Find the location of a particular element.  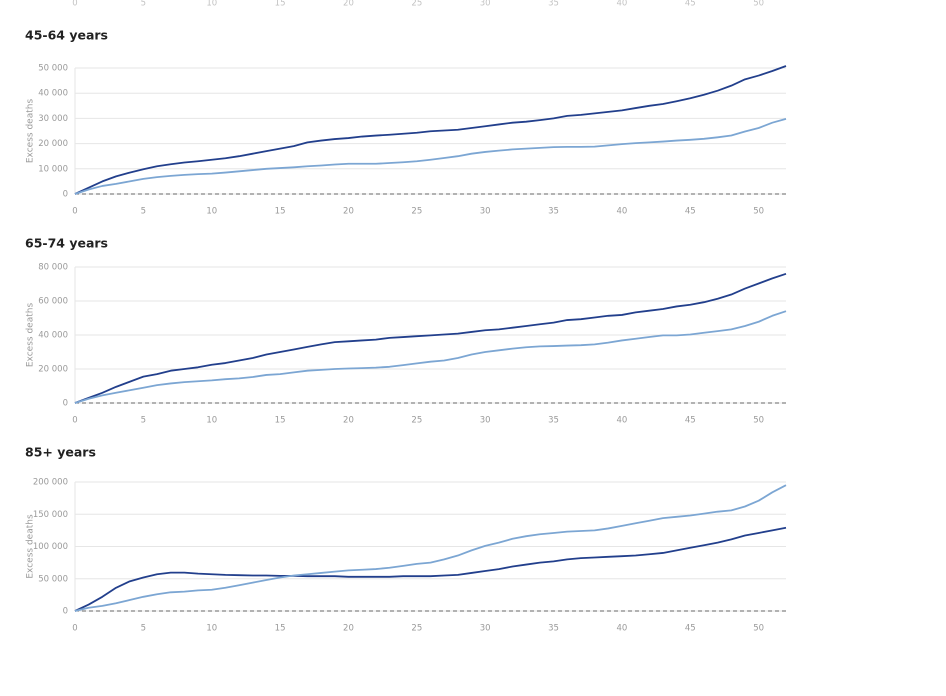

y-tick-label: 150 000 is located at coordinates (50, 515).